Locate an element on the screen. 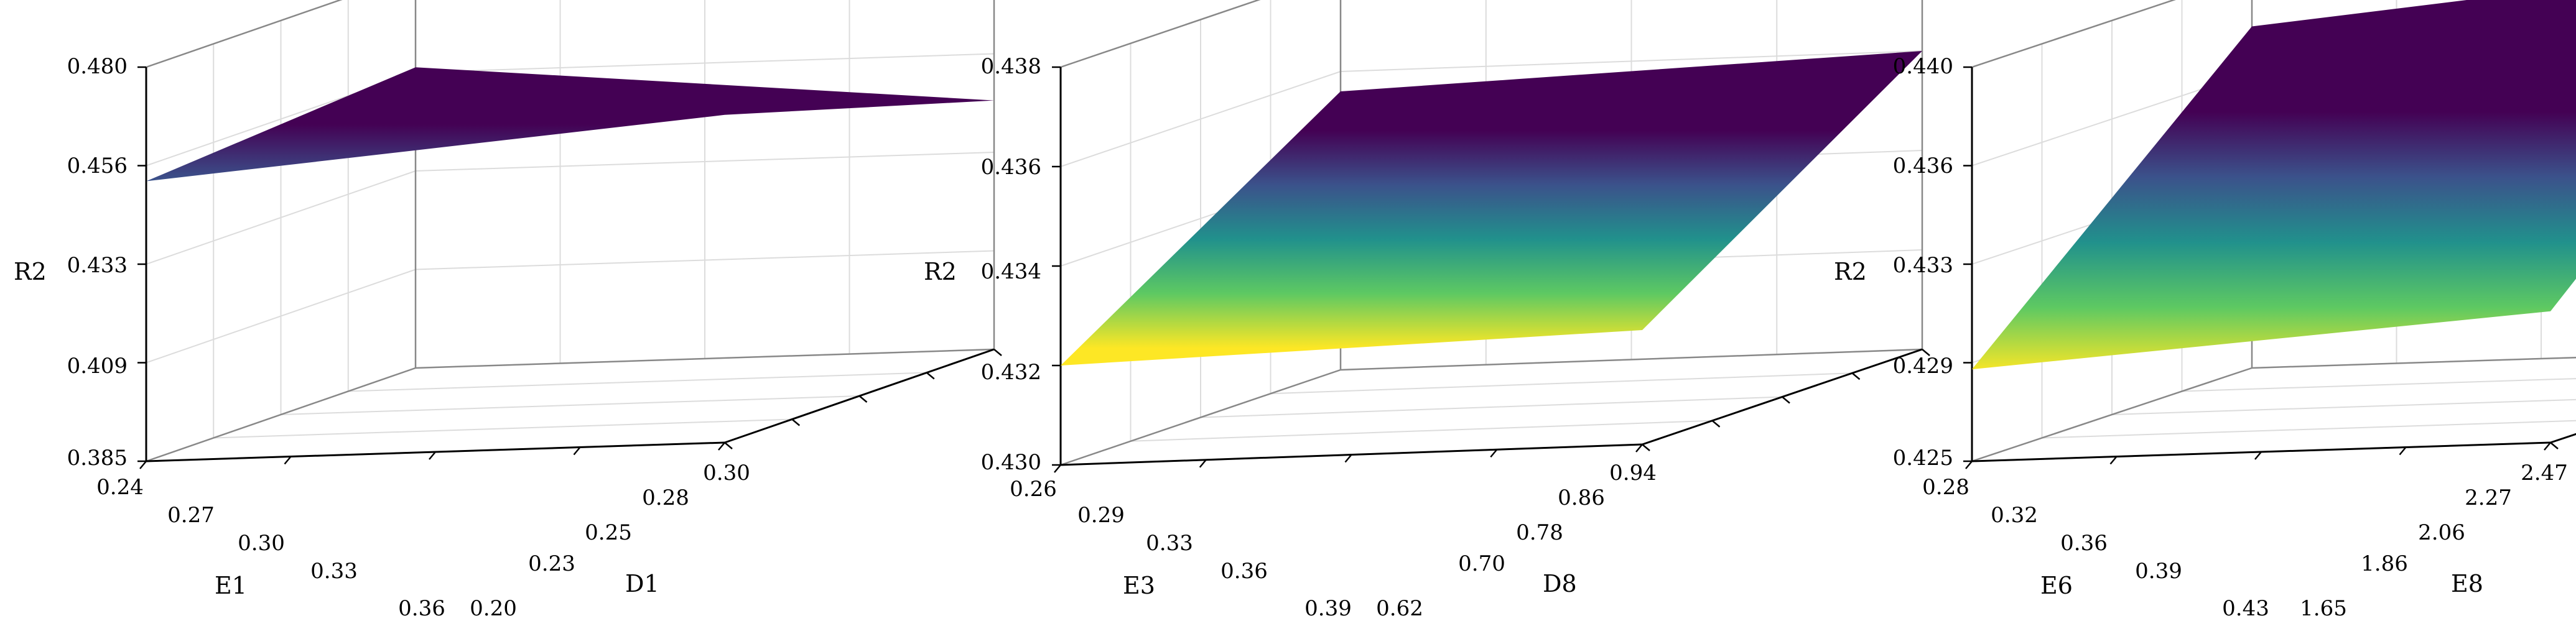  panel-3-y-tick-3: 2.27 is located at coordinates (2488, 497).